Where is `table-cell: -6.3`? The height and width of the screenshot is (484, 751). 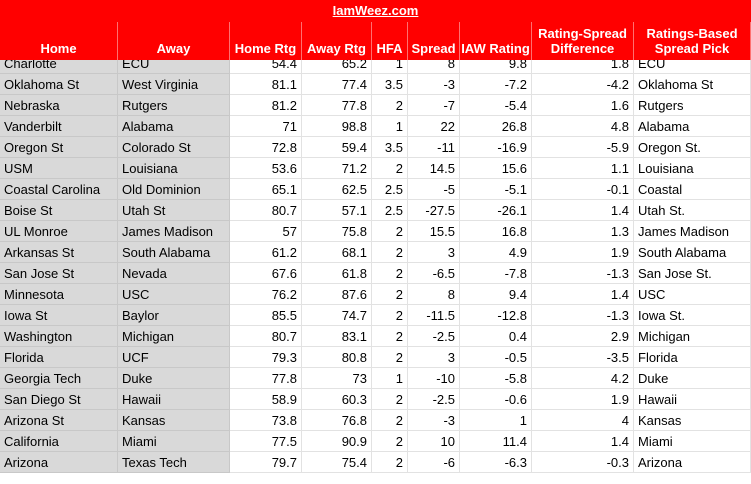 table-cell: -6.3 is located at coordinates (496, 462).